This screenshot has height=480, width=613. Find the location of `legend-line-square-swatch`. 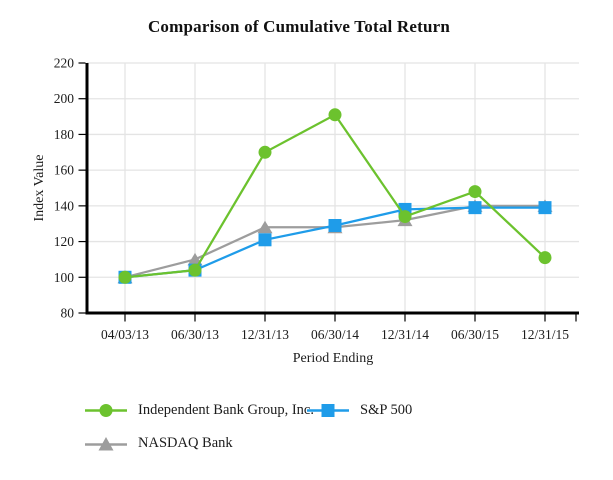

legend-line-square-swatch is located at coordinates (328, 410).